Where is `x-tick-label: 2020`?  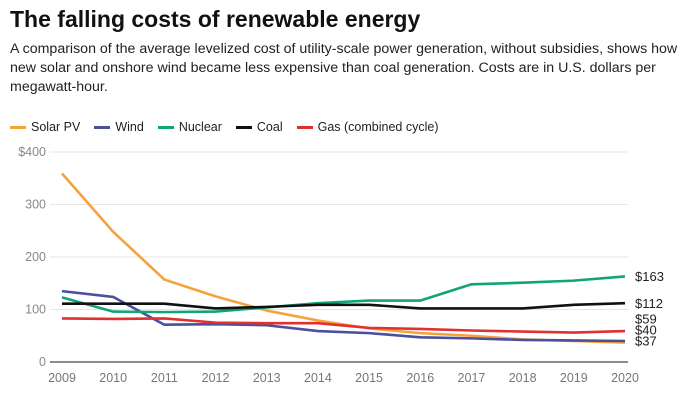 x-tick-label: 2020 is located at coordinates (625, 378).